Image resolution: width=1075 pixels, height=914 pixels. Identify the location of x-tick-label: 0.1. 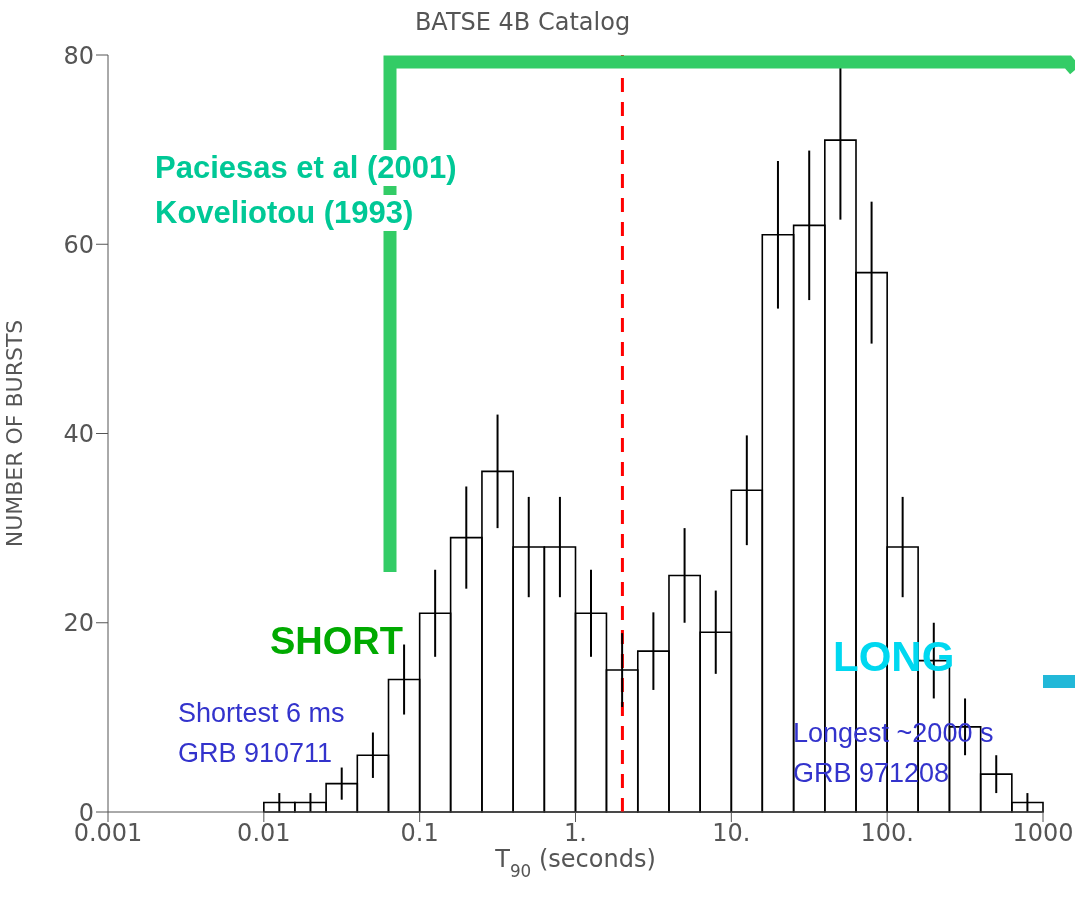
(419, 833).